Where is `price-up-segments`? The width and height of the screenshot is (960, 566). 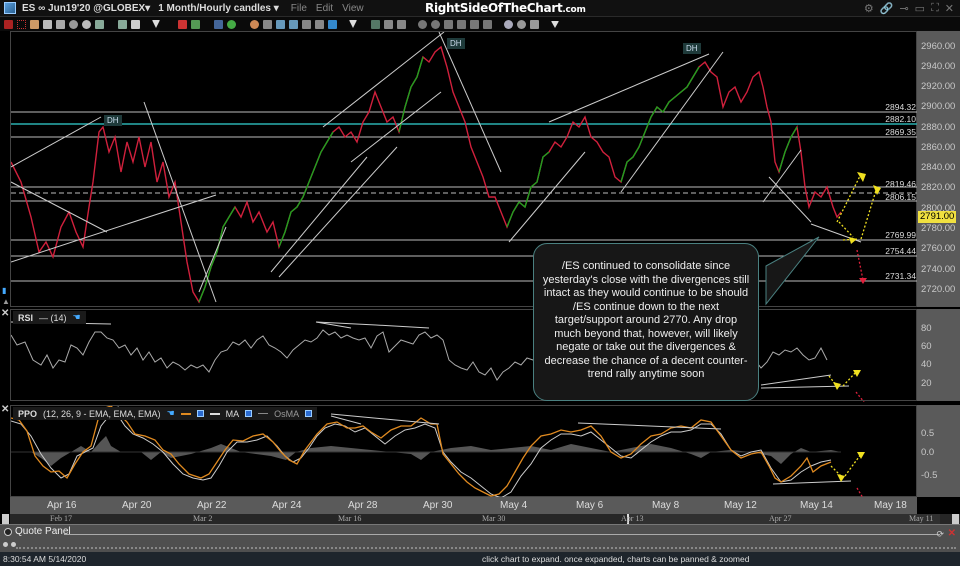 price-up-segments is located at coordinates (217, 254).